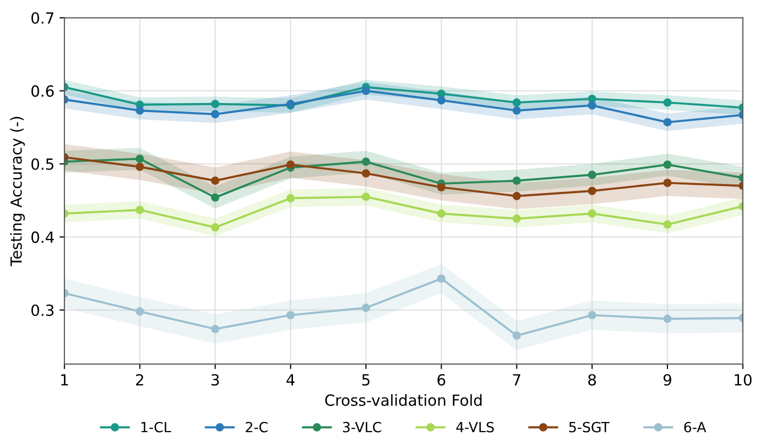 The height and width of the screenshot is (444, 758). I want to click on legend-label: 6-A, so click(695, 427).